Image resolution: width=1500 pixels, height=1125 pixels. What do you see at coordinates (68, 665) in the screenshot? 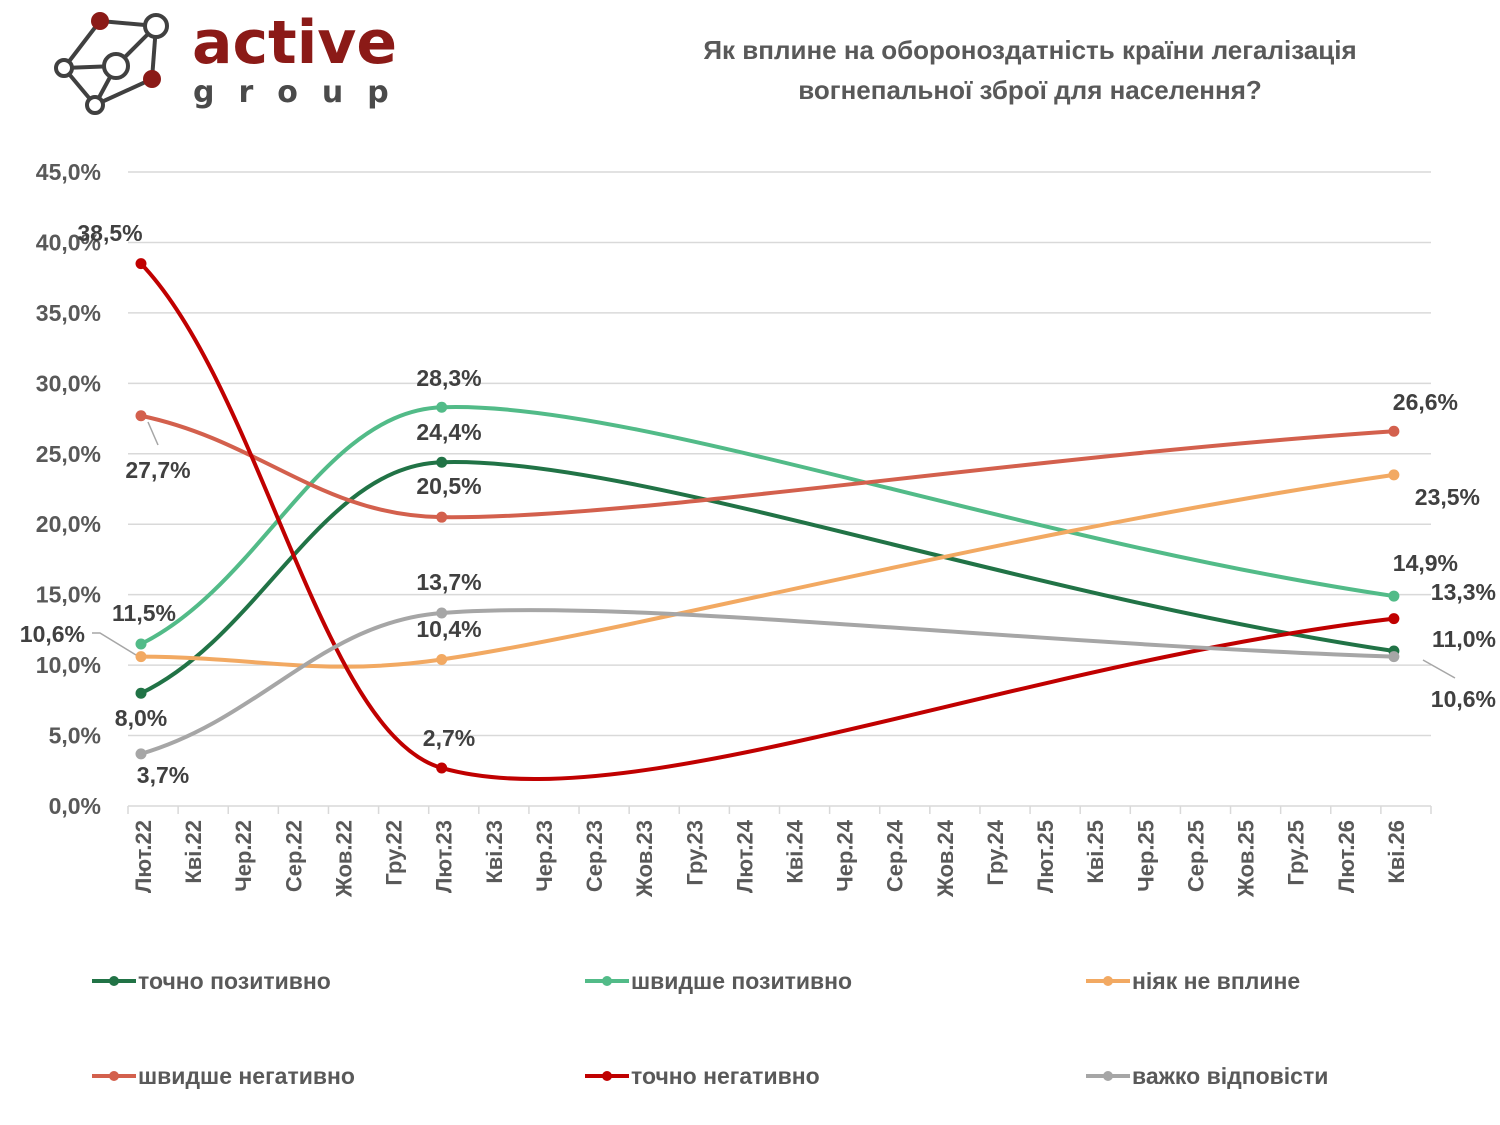
I see `y-tick-label: 10,0%` at bounding box center [68, 665].